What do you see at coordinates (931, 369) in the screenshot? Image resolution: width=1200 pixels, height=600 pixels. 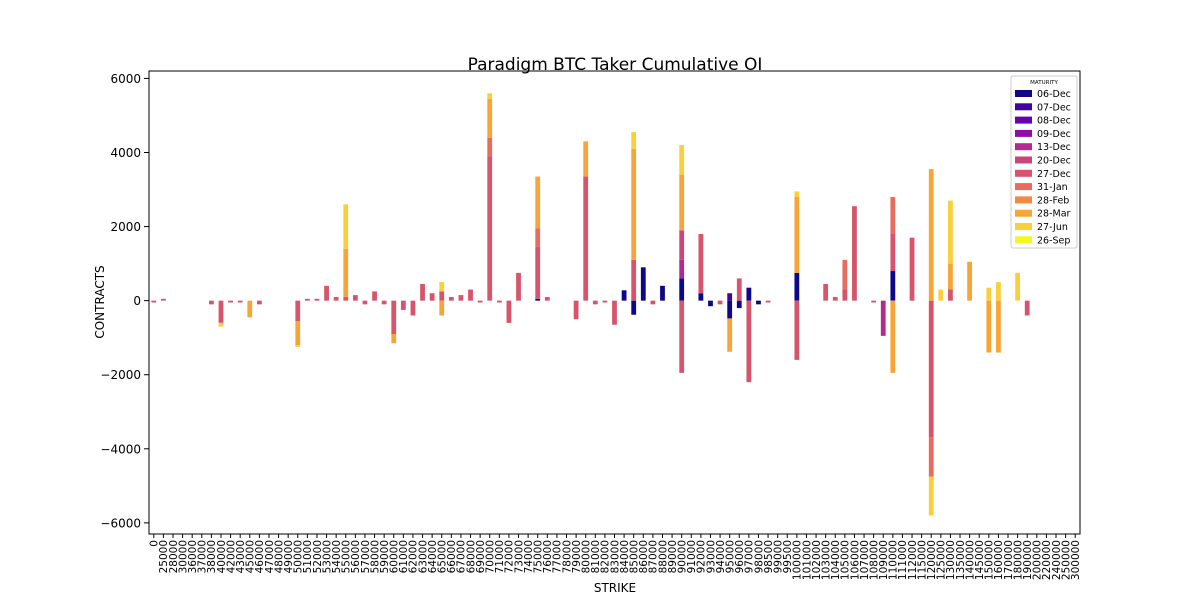 I see `bar-120000-27-Dec` at bounding box center [931, 369].